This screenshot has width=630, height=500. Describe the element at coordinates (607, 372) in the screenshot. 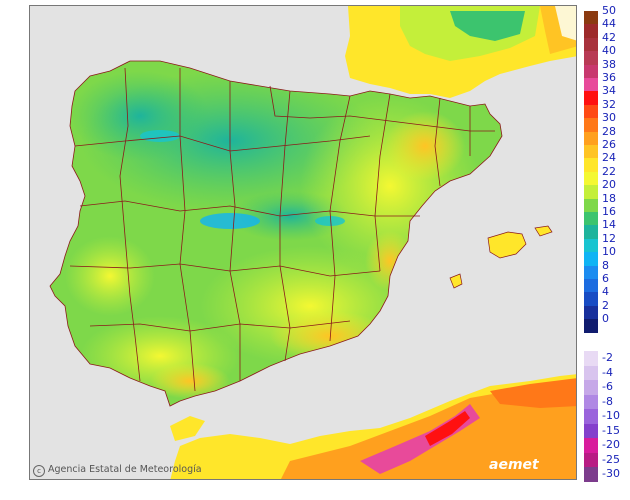

I see `legend-label: -4` at that location.